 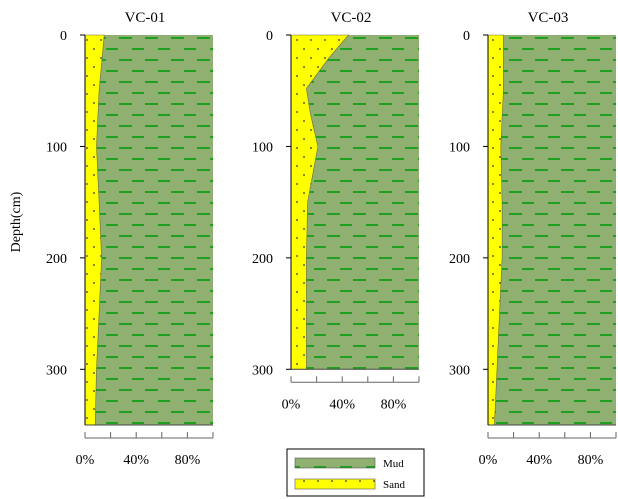 I want to click on panel-title: VC-02, so click(x=351, y=18).